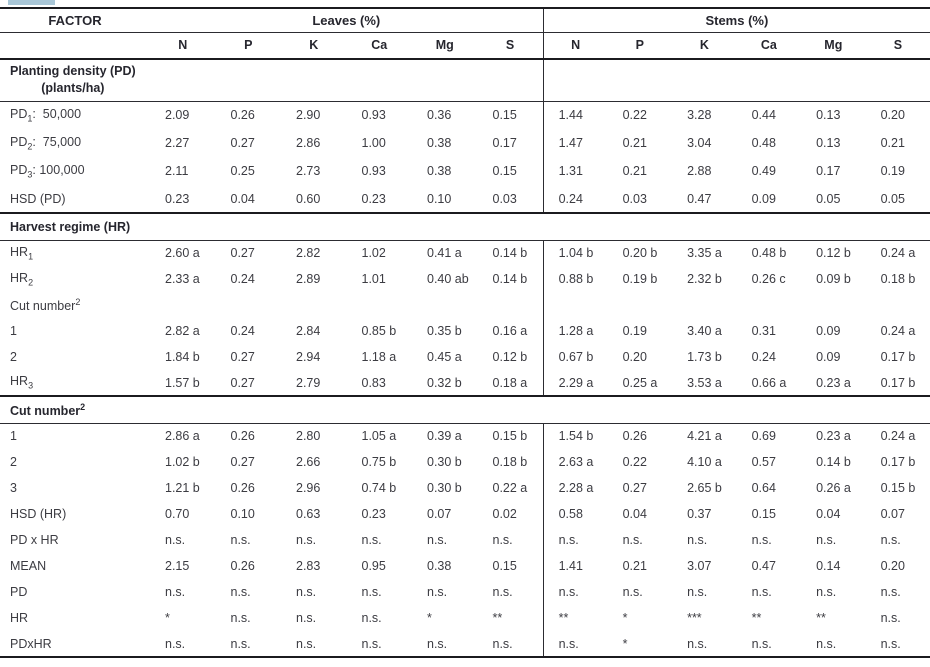 The image size is (930, 667). I want to click on row-label: PD1: 50,000, so click(46, 115).